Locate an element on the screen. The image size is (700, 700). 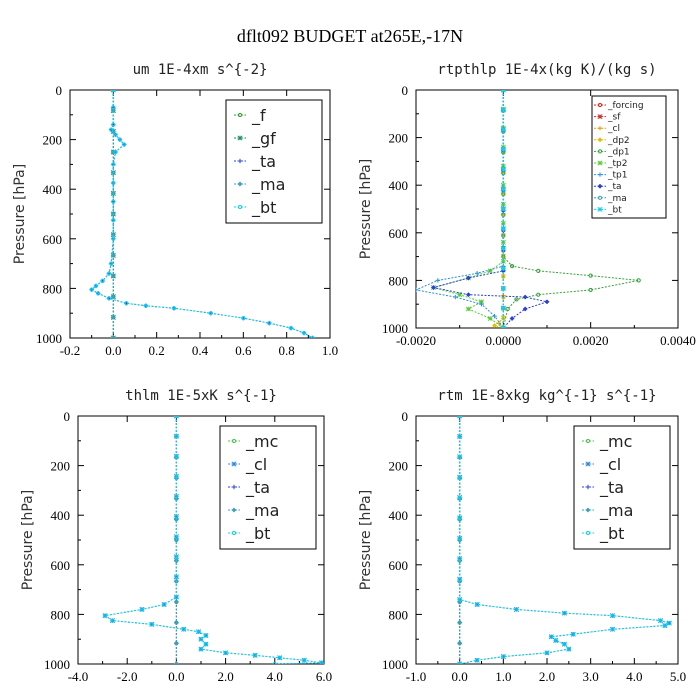
x-tick-label: -0.2 is located at coordinates (70, 350).